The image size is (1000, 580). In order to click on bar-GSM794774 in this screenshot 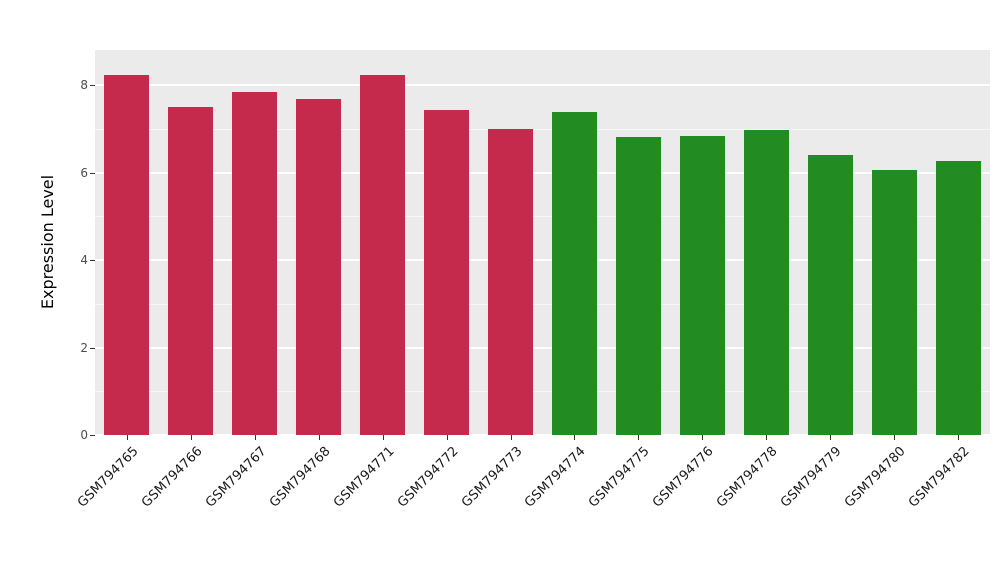, I will do `click(574, 273)`.